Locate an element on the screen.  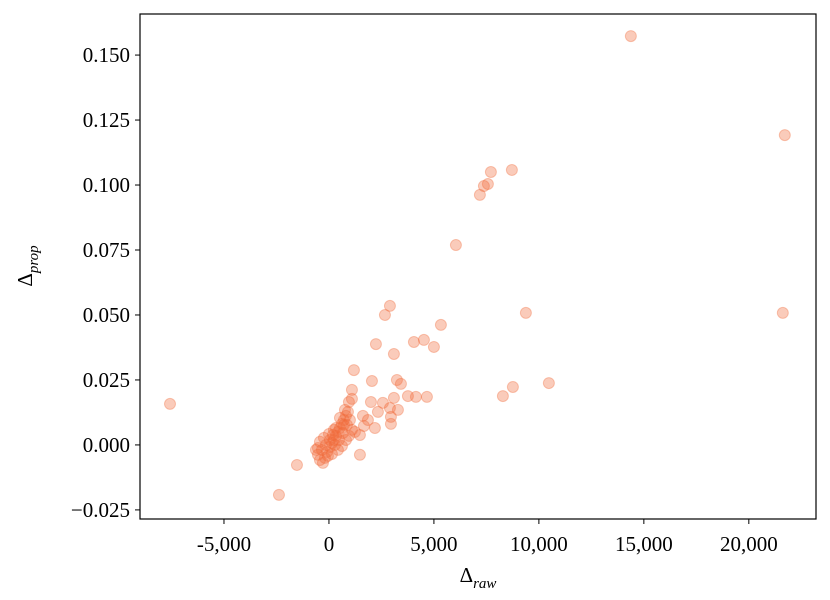
y-tick-label: 0.025 is located at coordinates (106, 380).